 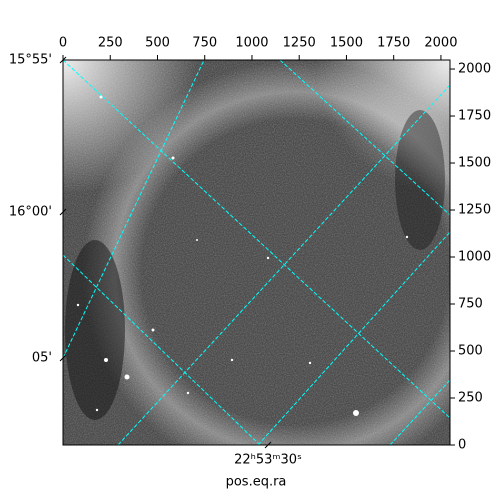 What do you see at coordinates (462, 445) in the screenshot?
I see `y-tick-label: 0` at bounding box center [462, 445].